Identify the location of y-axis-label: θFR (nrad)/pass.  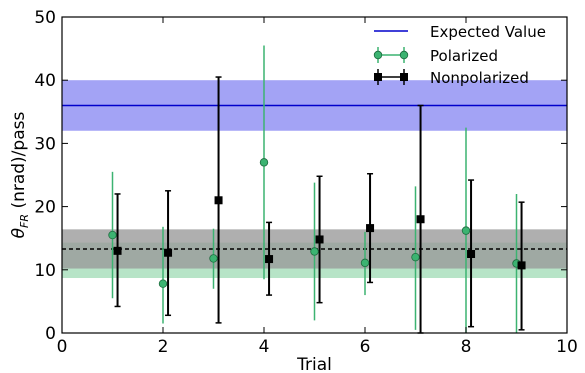
(20, 175).